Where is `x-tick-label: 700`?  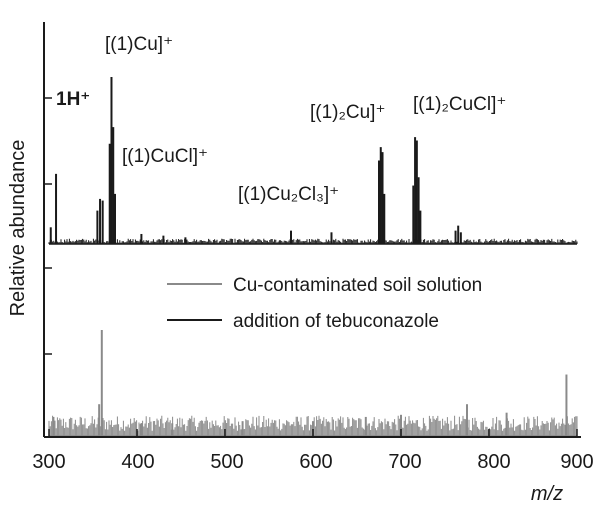
x-tick-label: 700 is located at coordinates (404, 462).